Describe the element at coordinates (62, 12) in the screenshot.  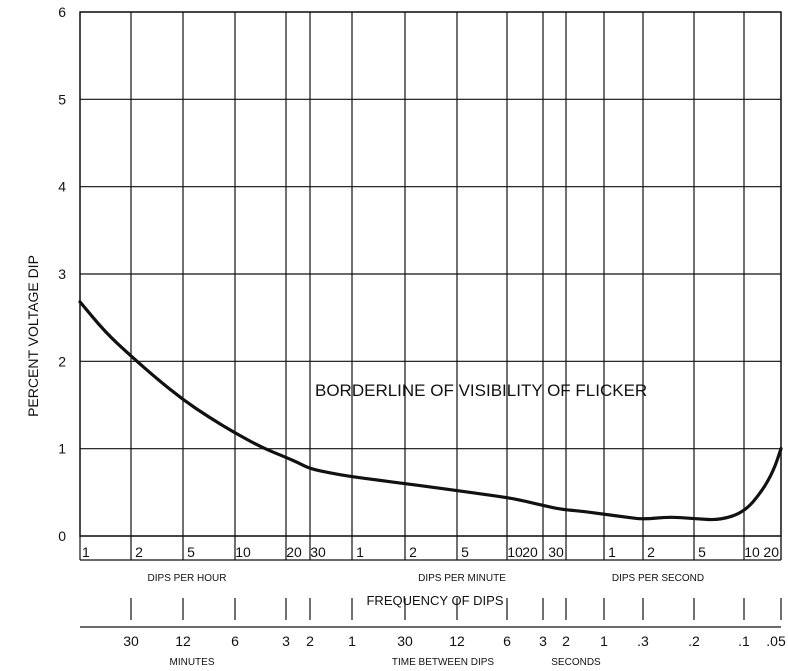
I see `y-tick-label: 6` at that location.